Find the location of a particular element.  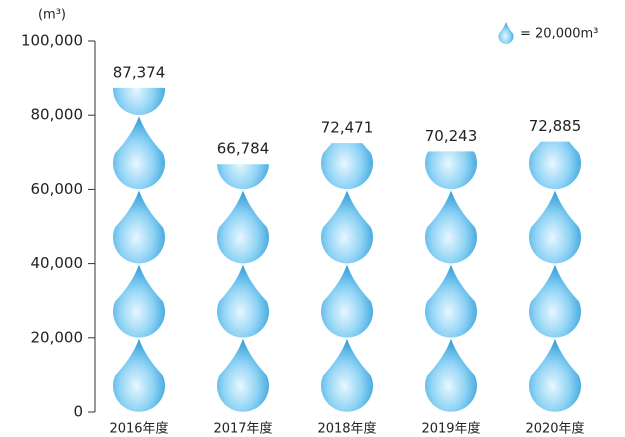

value-label: 70,243 is located at coordinates (451, 136).